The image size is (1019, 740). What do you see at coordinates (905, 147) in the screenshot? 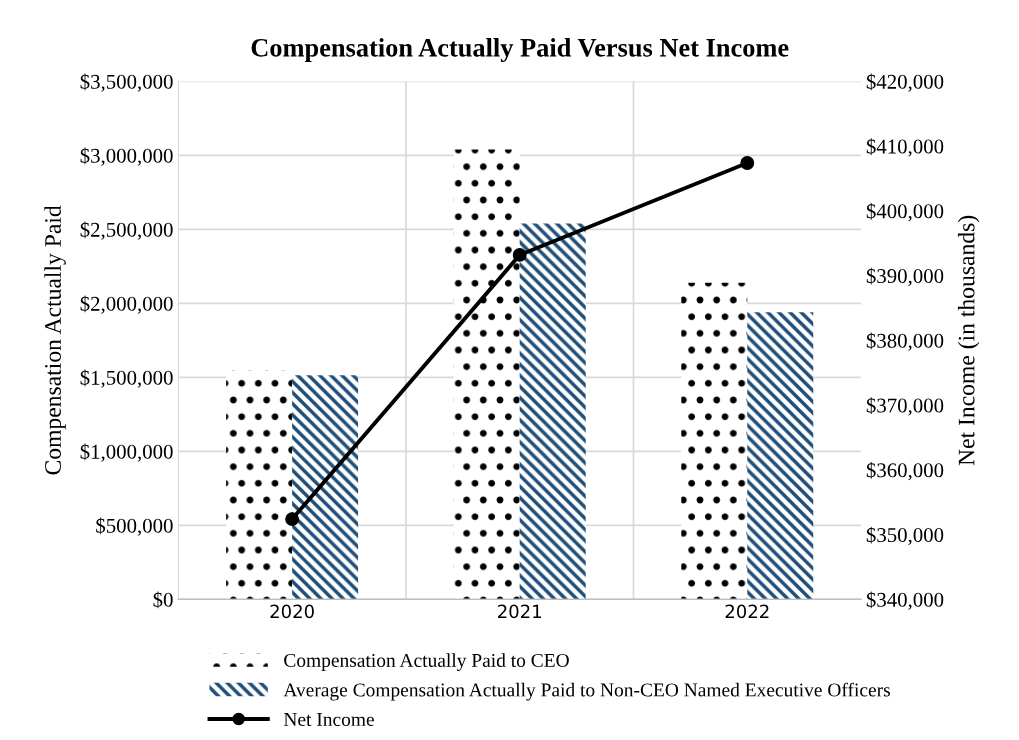
I see `y2-tick-label: $410,000` at bounding box center [905, 147].